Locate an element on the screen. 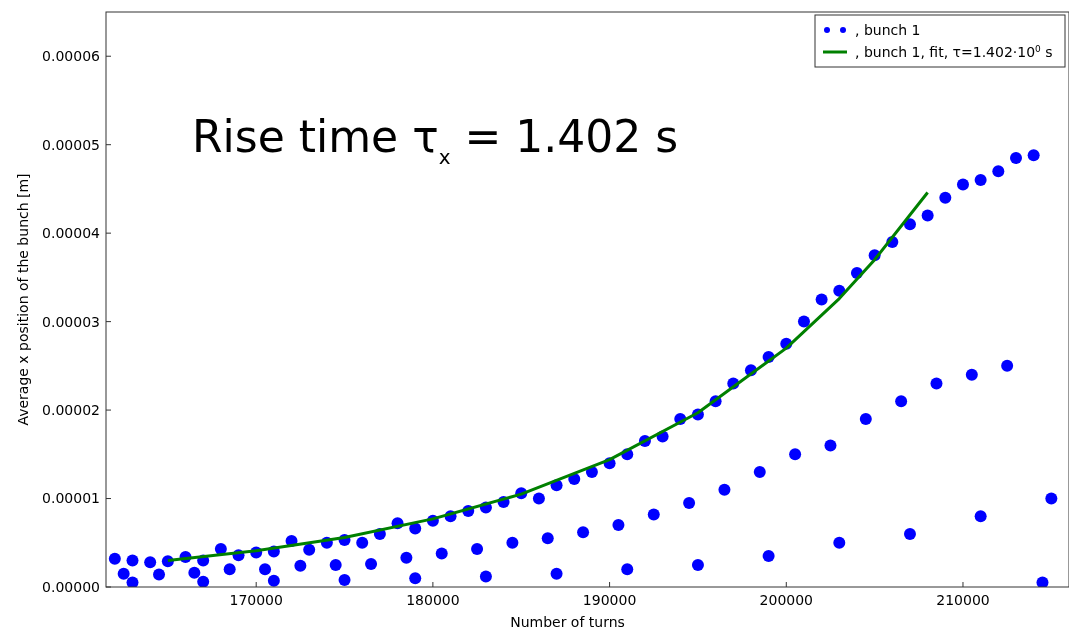 This screenshot has height=631, width=1069. y-tick-label: 0.00004 is located at coordinates (71, 233).